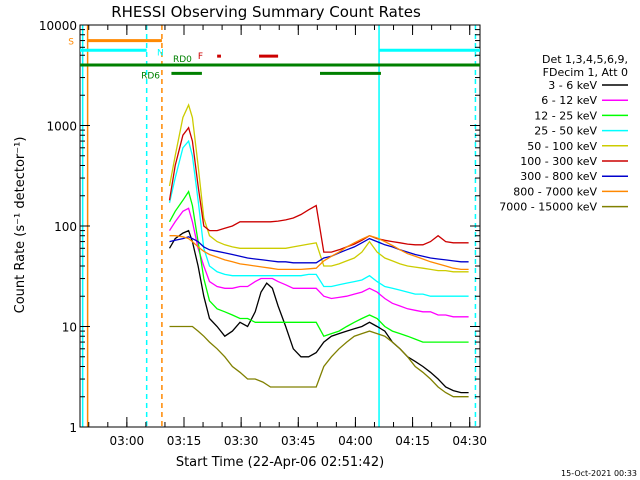  What do you see at coordinates (319, 250) in the screenshot?
I see `series-line-300-800-kev` at bounding box center [319, 250].